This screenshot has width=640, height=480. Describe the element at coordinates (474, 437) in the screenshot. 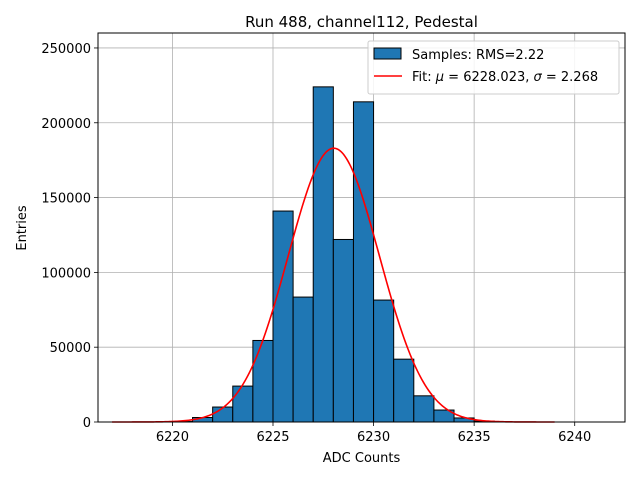

I see `x-tick-label: 6235` at that location.